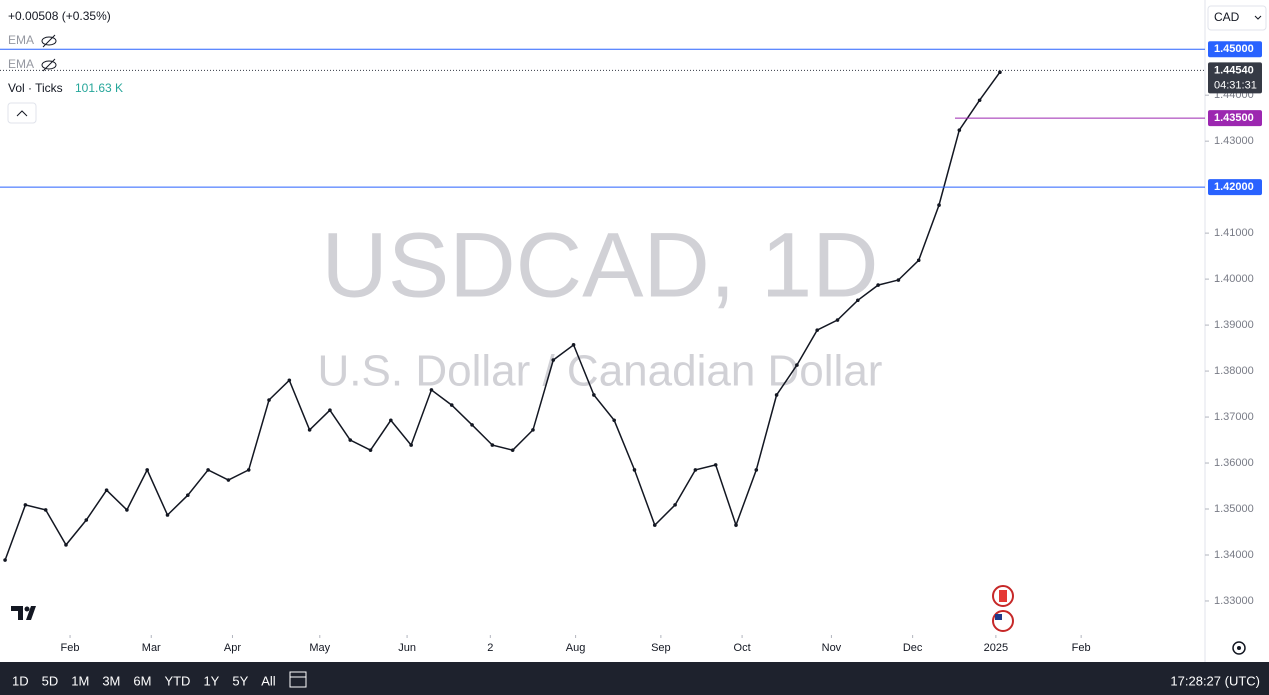 This screenshot has height=695, width=1269. What do you see at coordinates (22, 113) in the screenshot?
I see `collapse-button` at bounding box center [22, 113].